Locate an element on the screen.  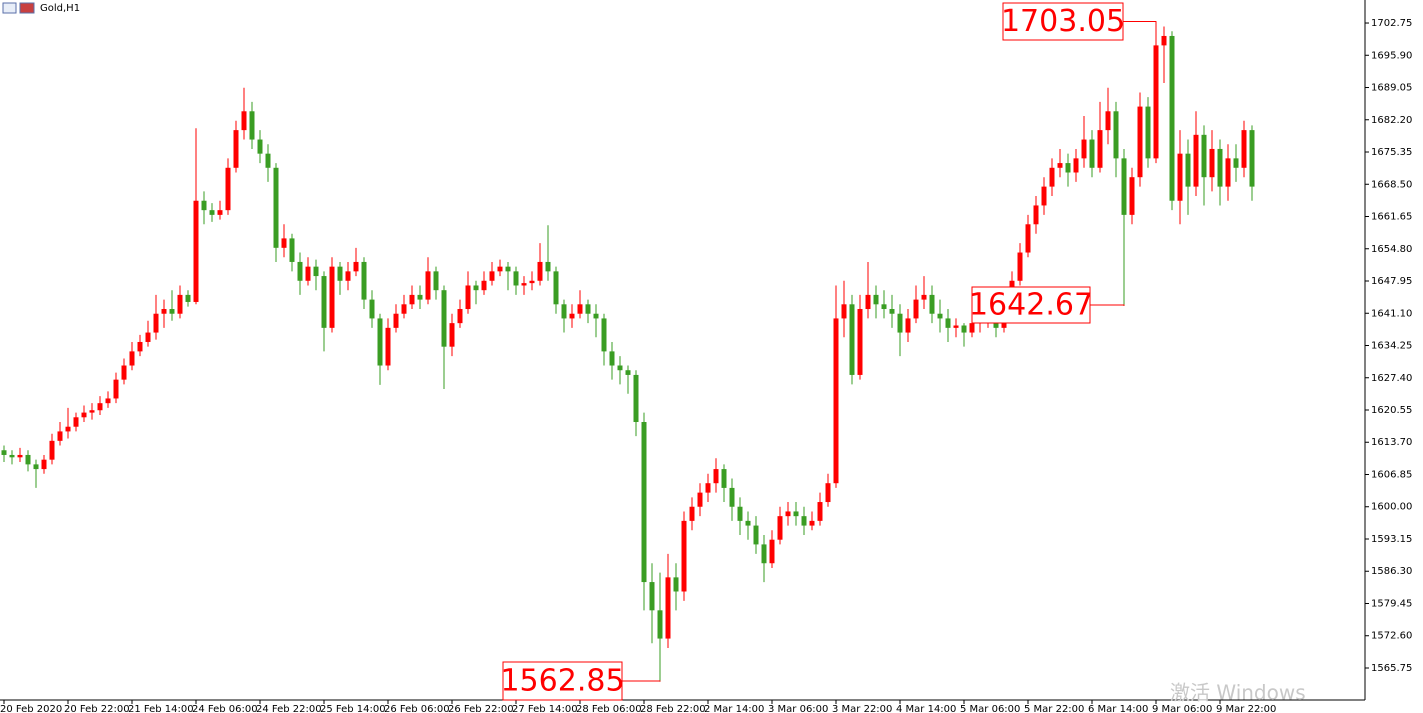
y-tick-label: 1620.55 is located at coordinates (1391, 410).